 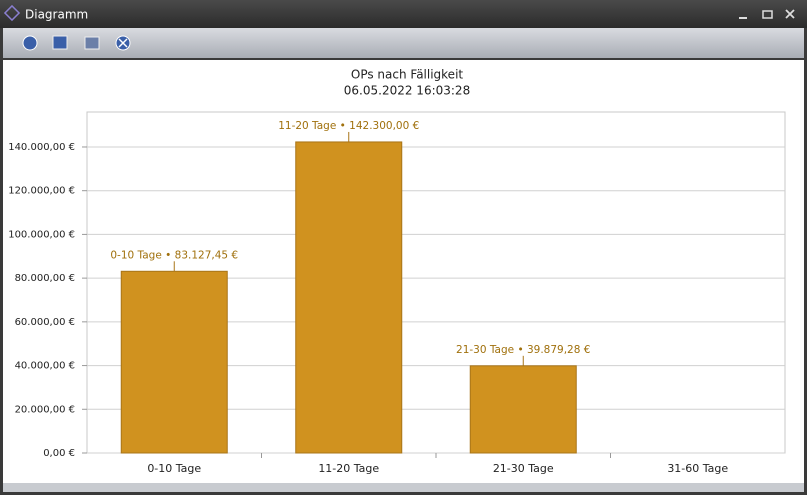 What do you see at coordinates (12, 13) in the screenshot?
I see `window-icon` at bounding box center [12, 13].